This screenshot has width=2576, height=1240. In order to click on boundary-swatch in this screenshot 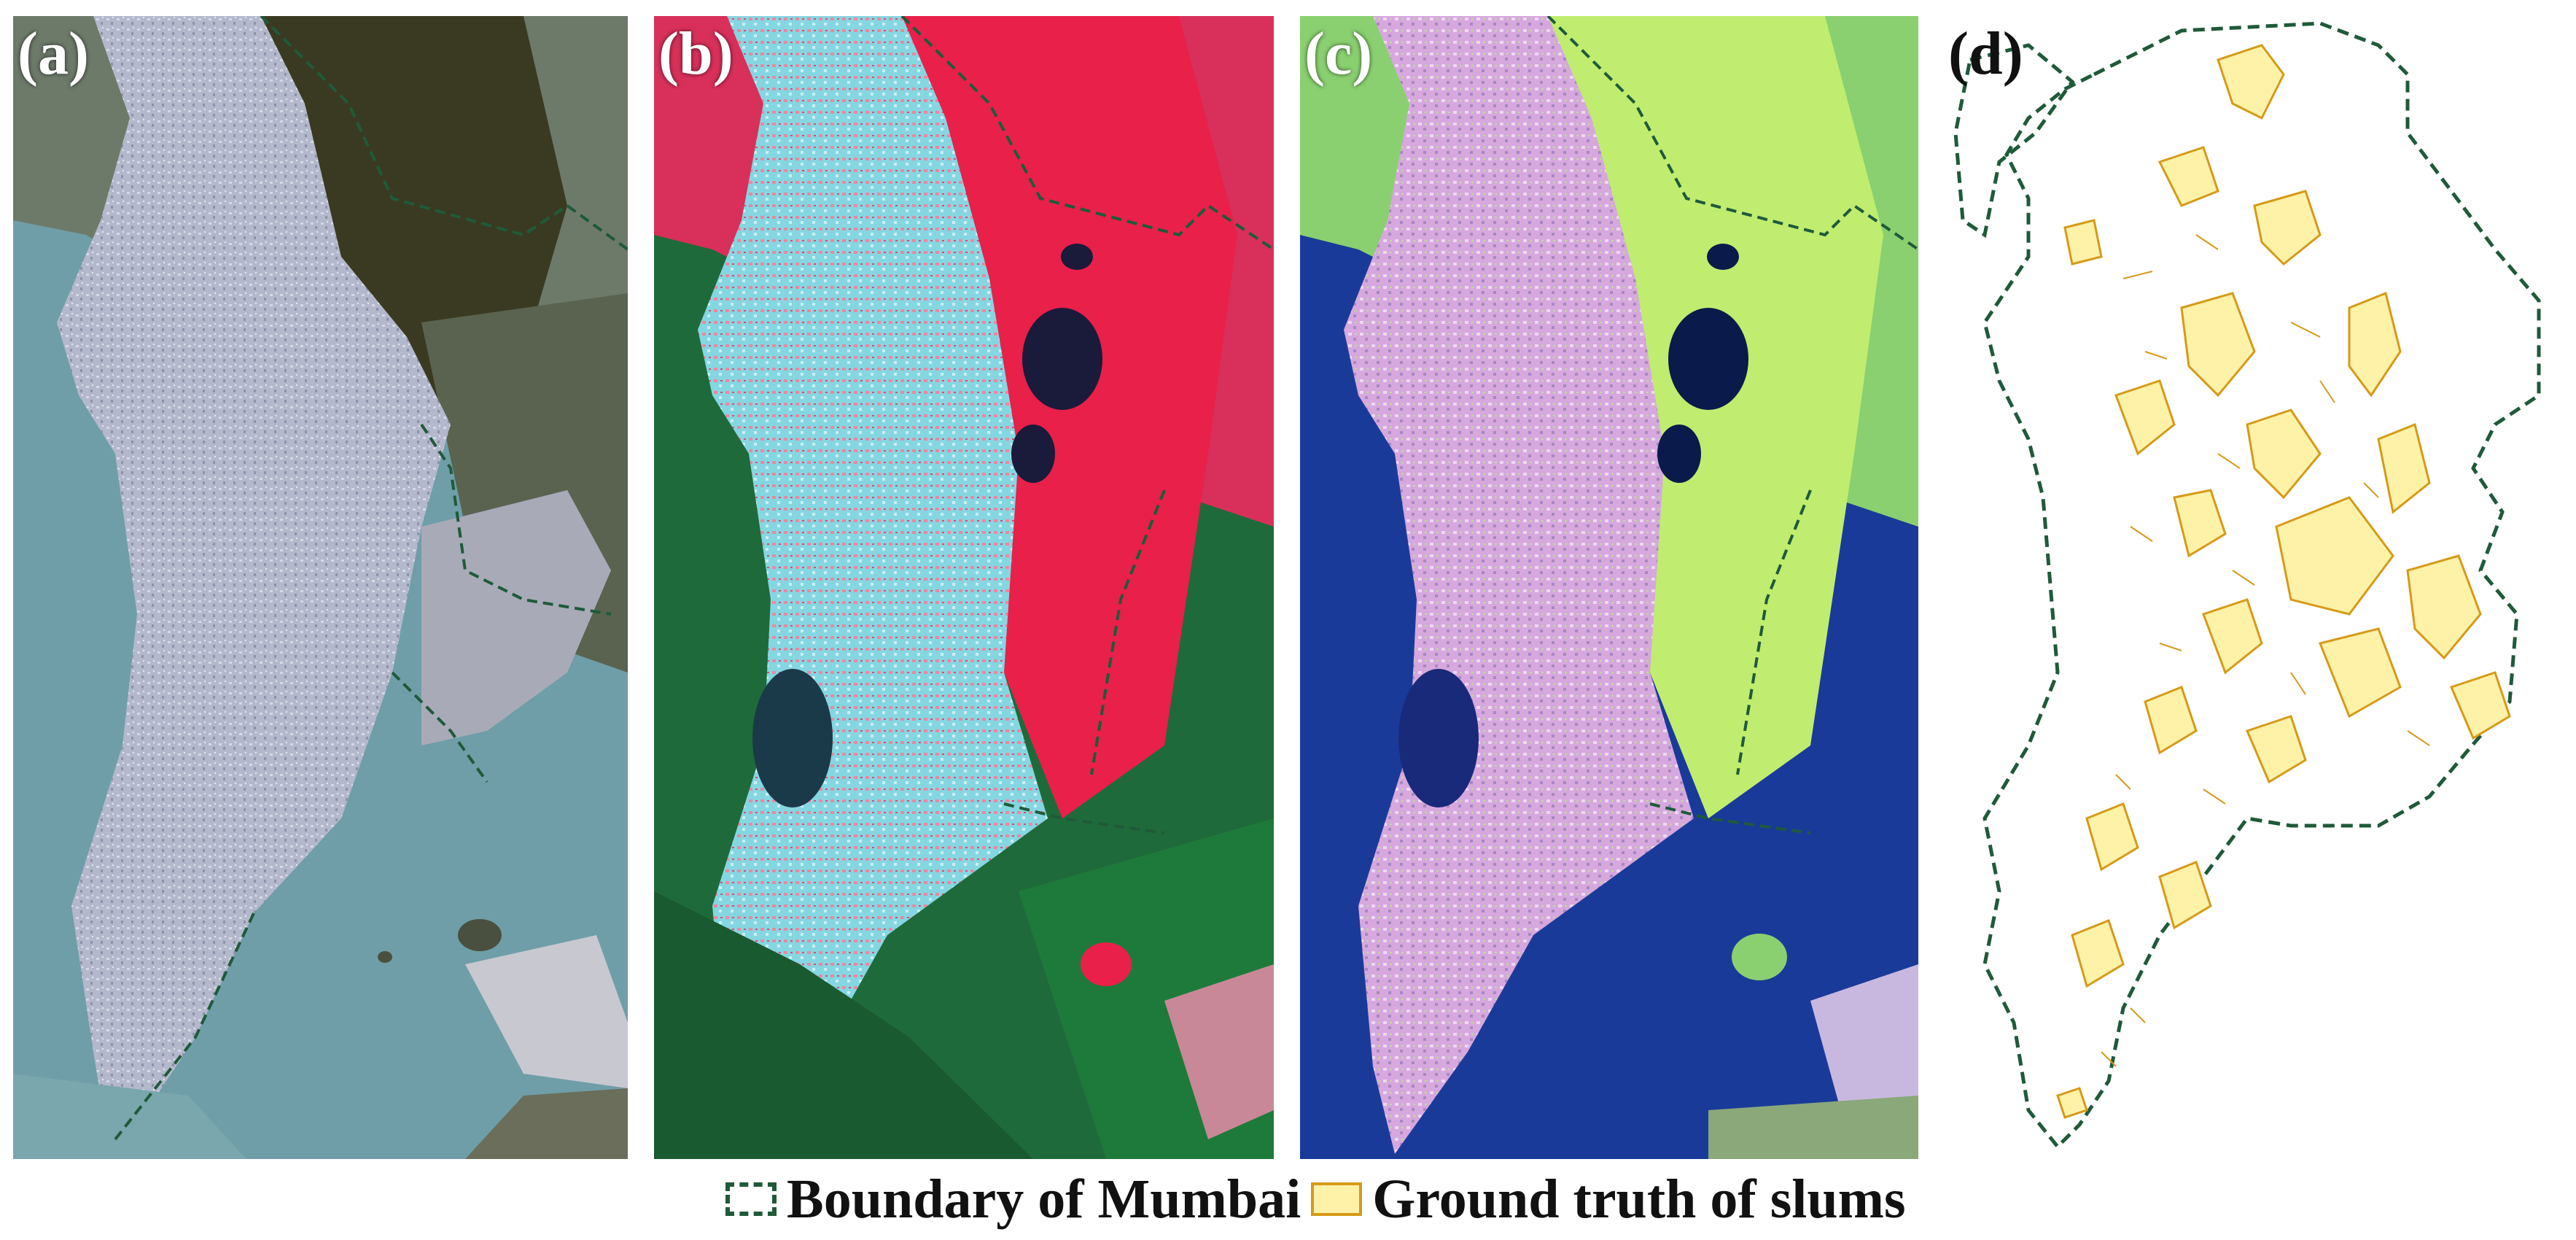, I will do `click(751, 1199)`.